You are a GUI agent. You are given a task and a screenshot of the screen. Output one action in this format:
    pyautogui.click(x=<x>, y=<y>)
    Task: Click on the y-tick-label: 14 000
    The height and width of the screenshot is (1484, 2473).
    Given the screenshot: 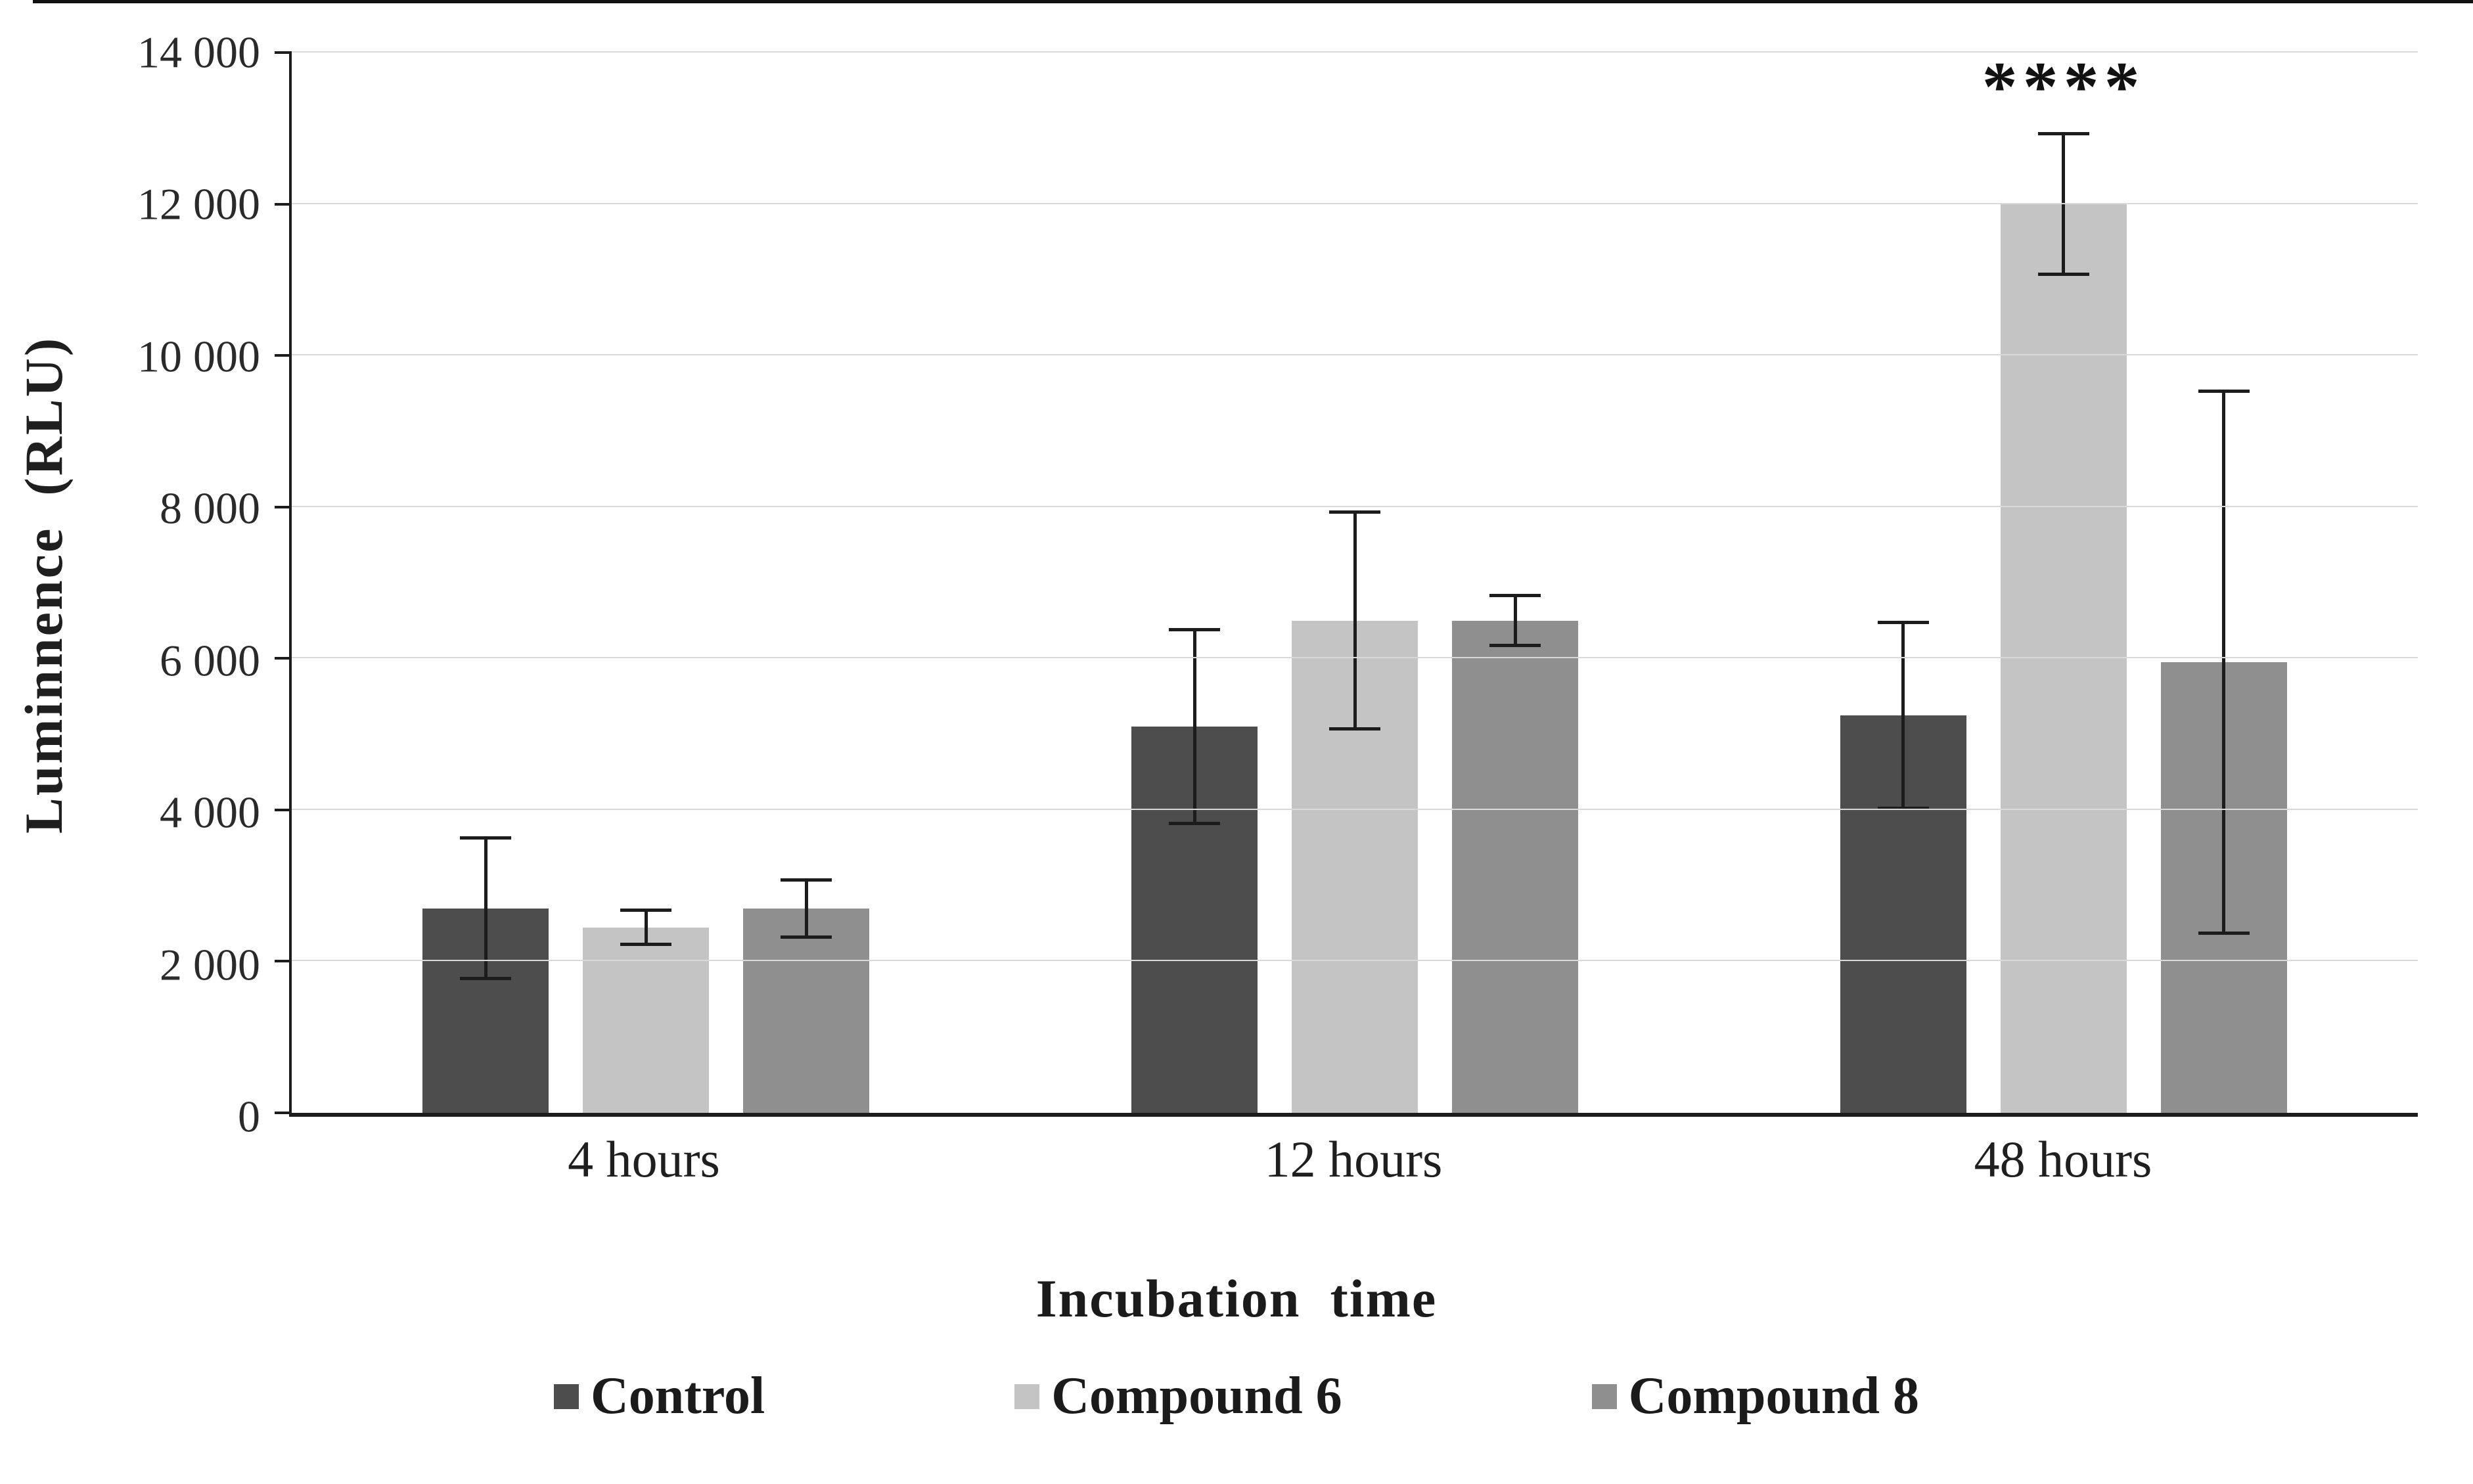 What is the action you would take?
    pyautogui.click(x=198, y=52)
    